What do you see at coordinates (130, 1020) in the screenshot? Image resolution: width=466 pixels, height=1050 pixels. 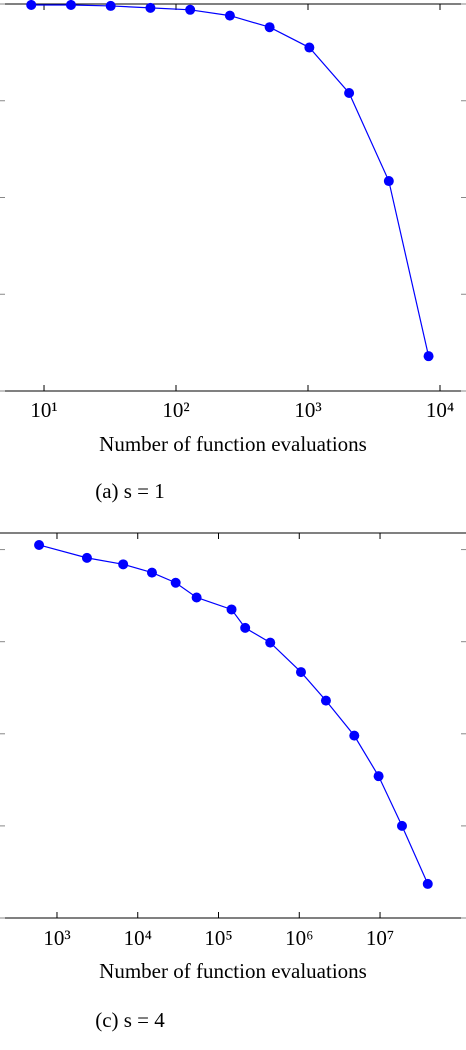 I see `caption: (c) s = 4` at bounding box center [130, 1020].